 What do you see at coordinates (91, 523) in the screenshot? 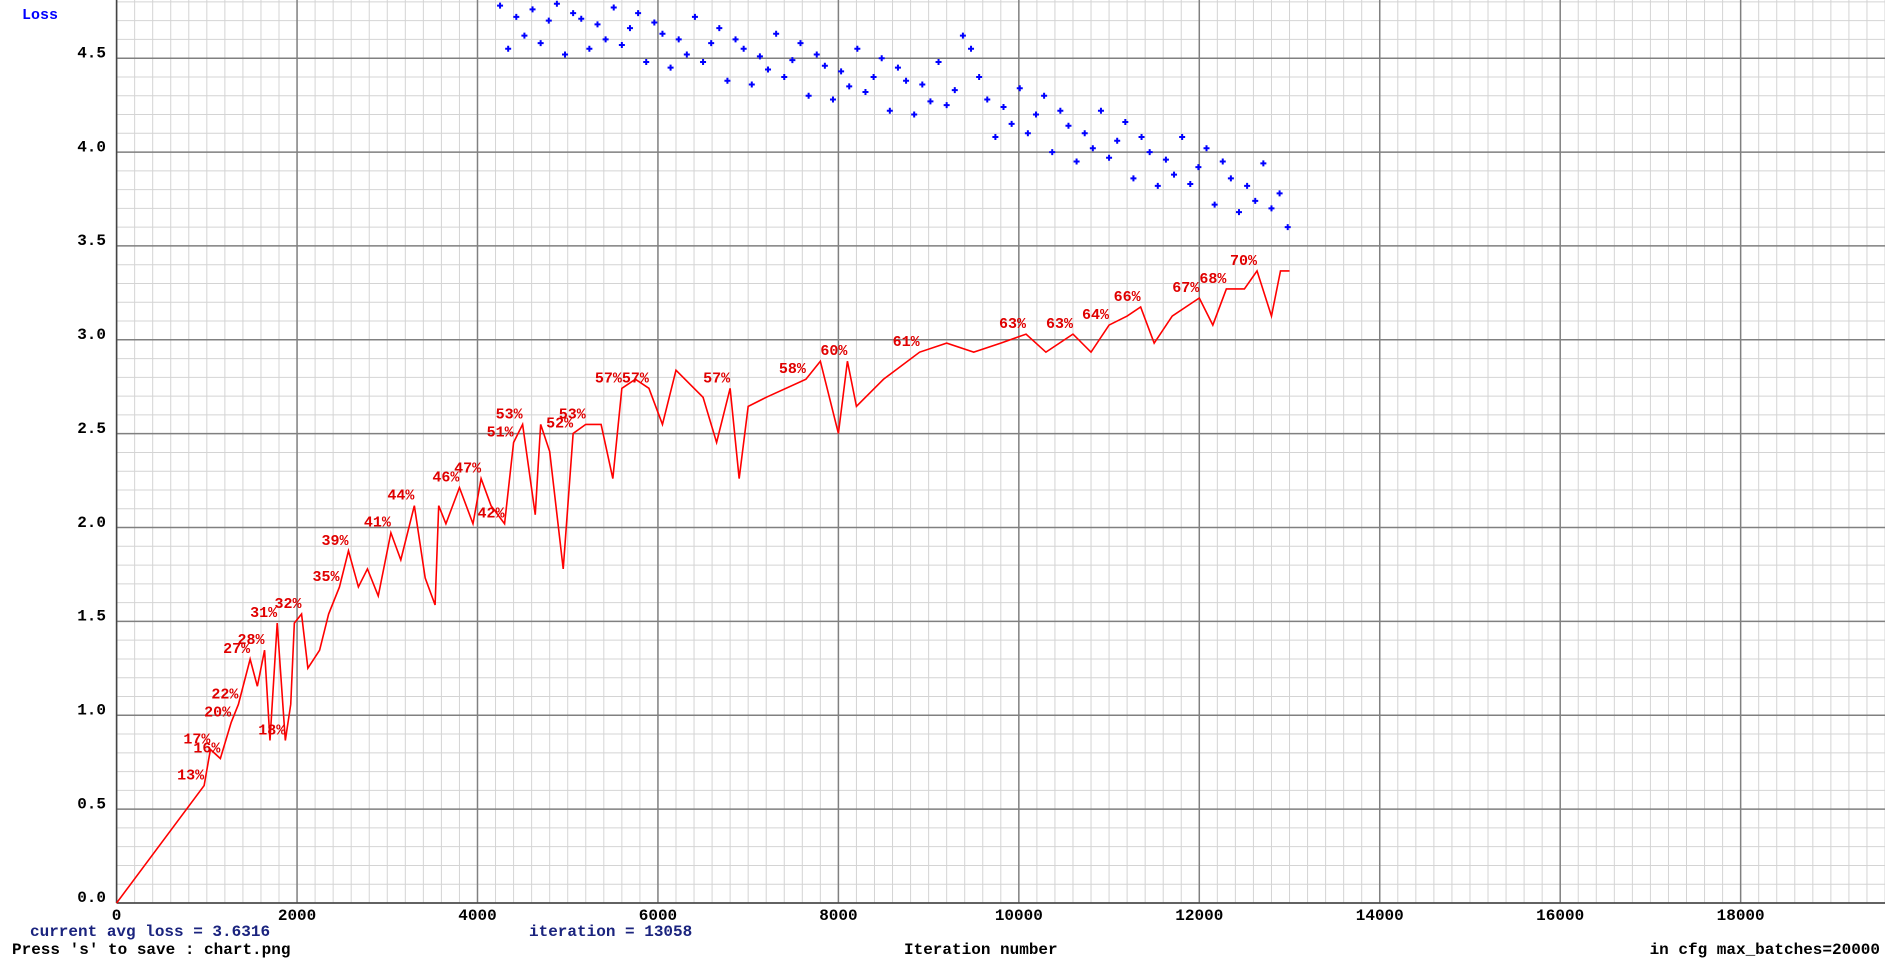
I see `y-tick-label: 2.0` at bounding box center [91, 523].